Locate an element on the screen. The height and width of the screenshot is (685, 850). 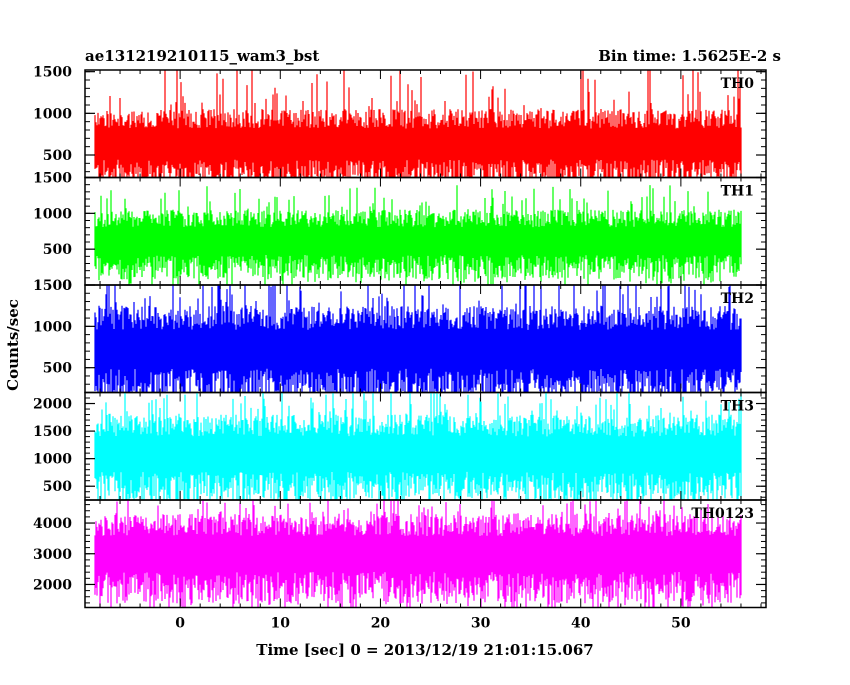
series-line-th2 is located at coordinates (418, 339).